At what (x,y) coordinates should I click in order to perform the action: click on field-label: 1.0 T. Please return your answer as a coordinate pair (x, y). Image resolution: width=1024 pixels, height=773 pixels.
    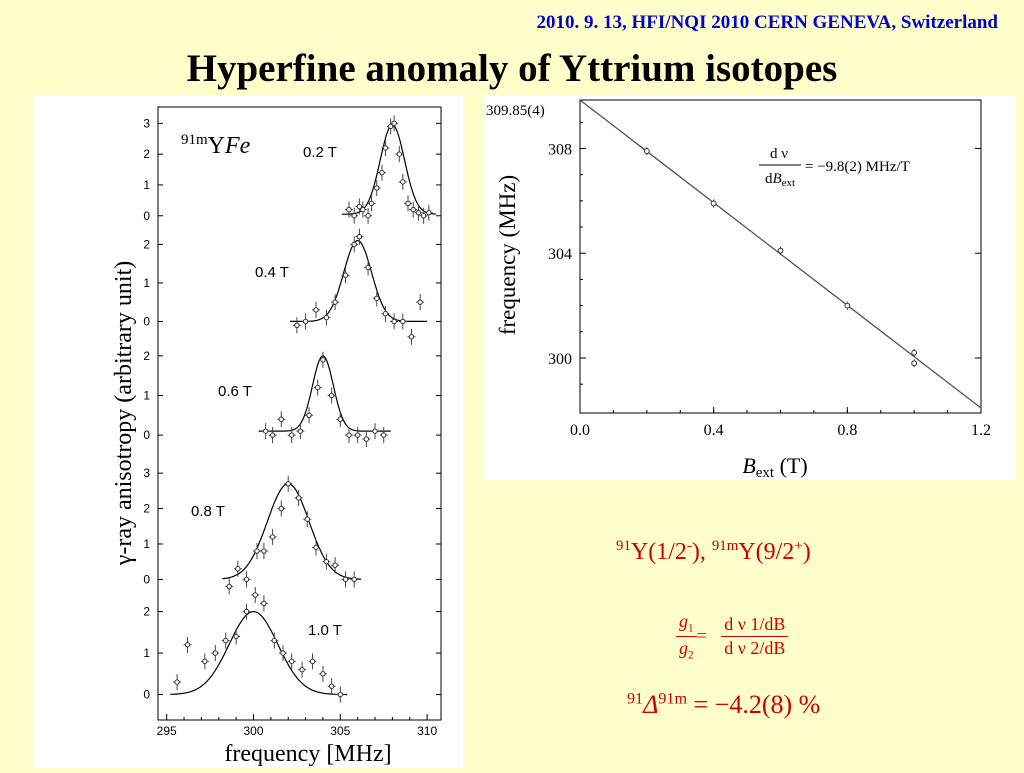
    Looking at the image, I should click on (325, 630).